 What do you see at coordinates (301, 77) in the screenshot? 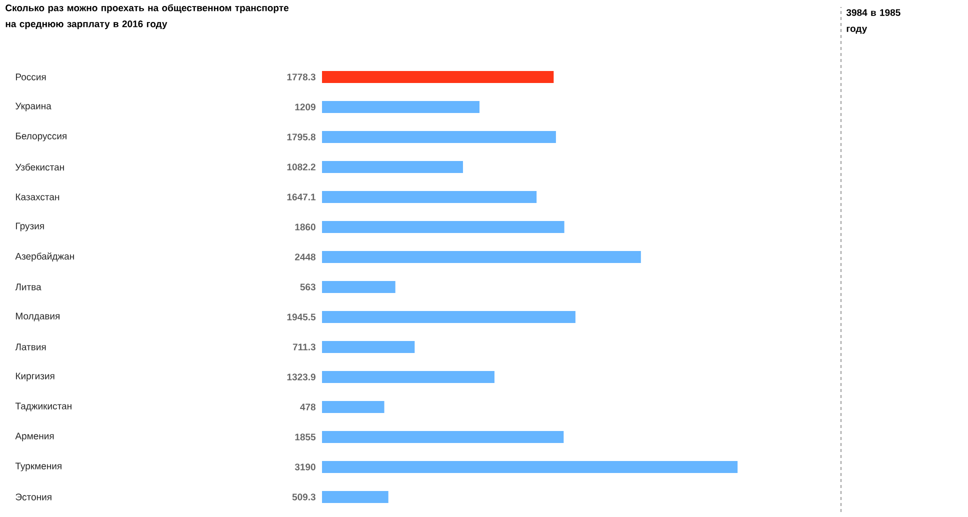
I see `data-label: 1778.3` at bounding box center [301, 77].